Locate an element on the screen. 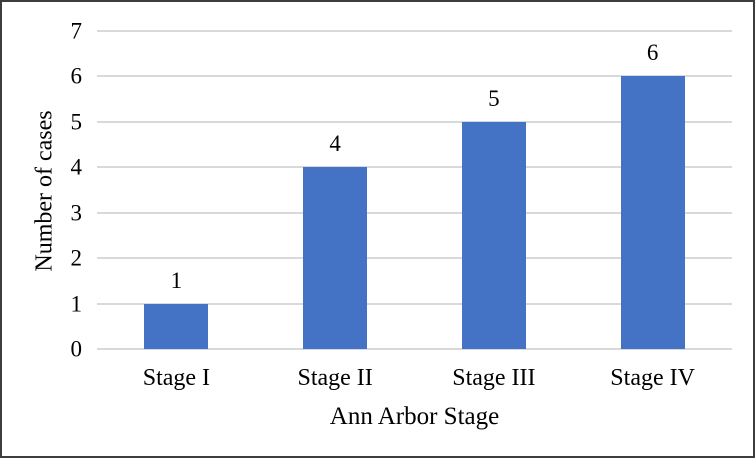 The height and width of the screenshot is (458, 755). y-tick-label: 3 is located at coordinates (76, 213).